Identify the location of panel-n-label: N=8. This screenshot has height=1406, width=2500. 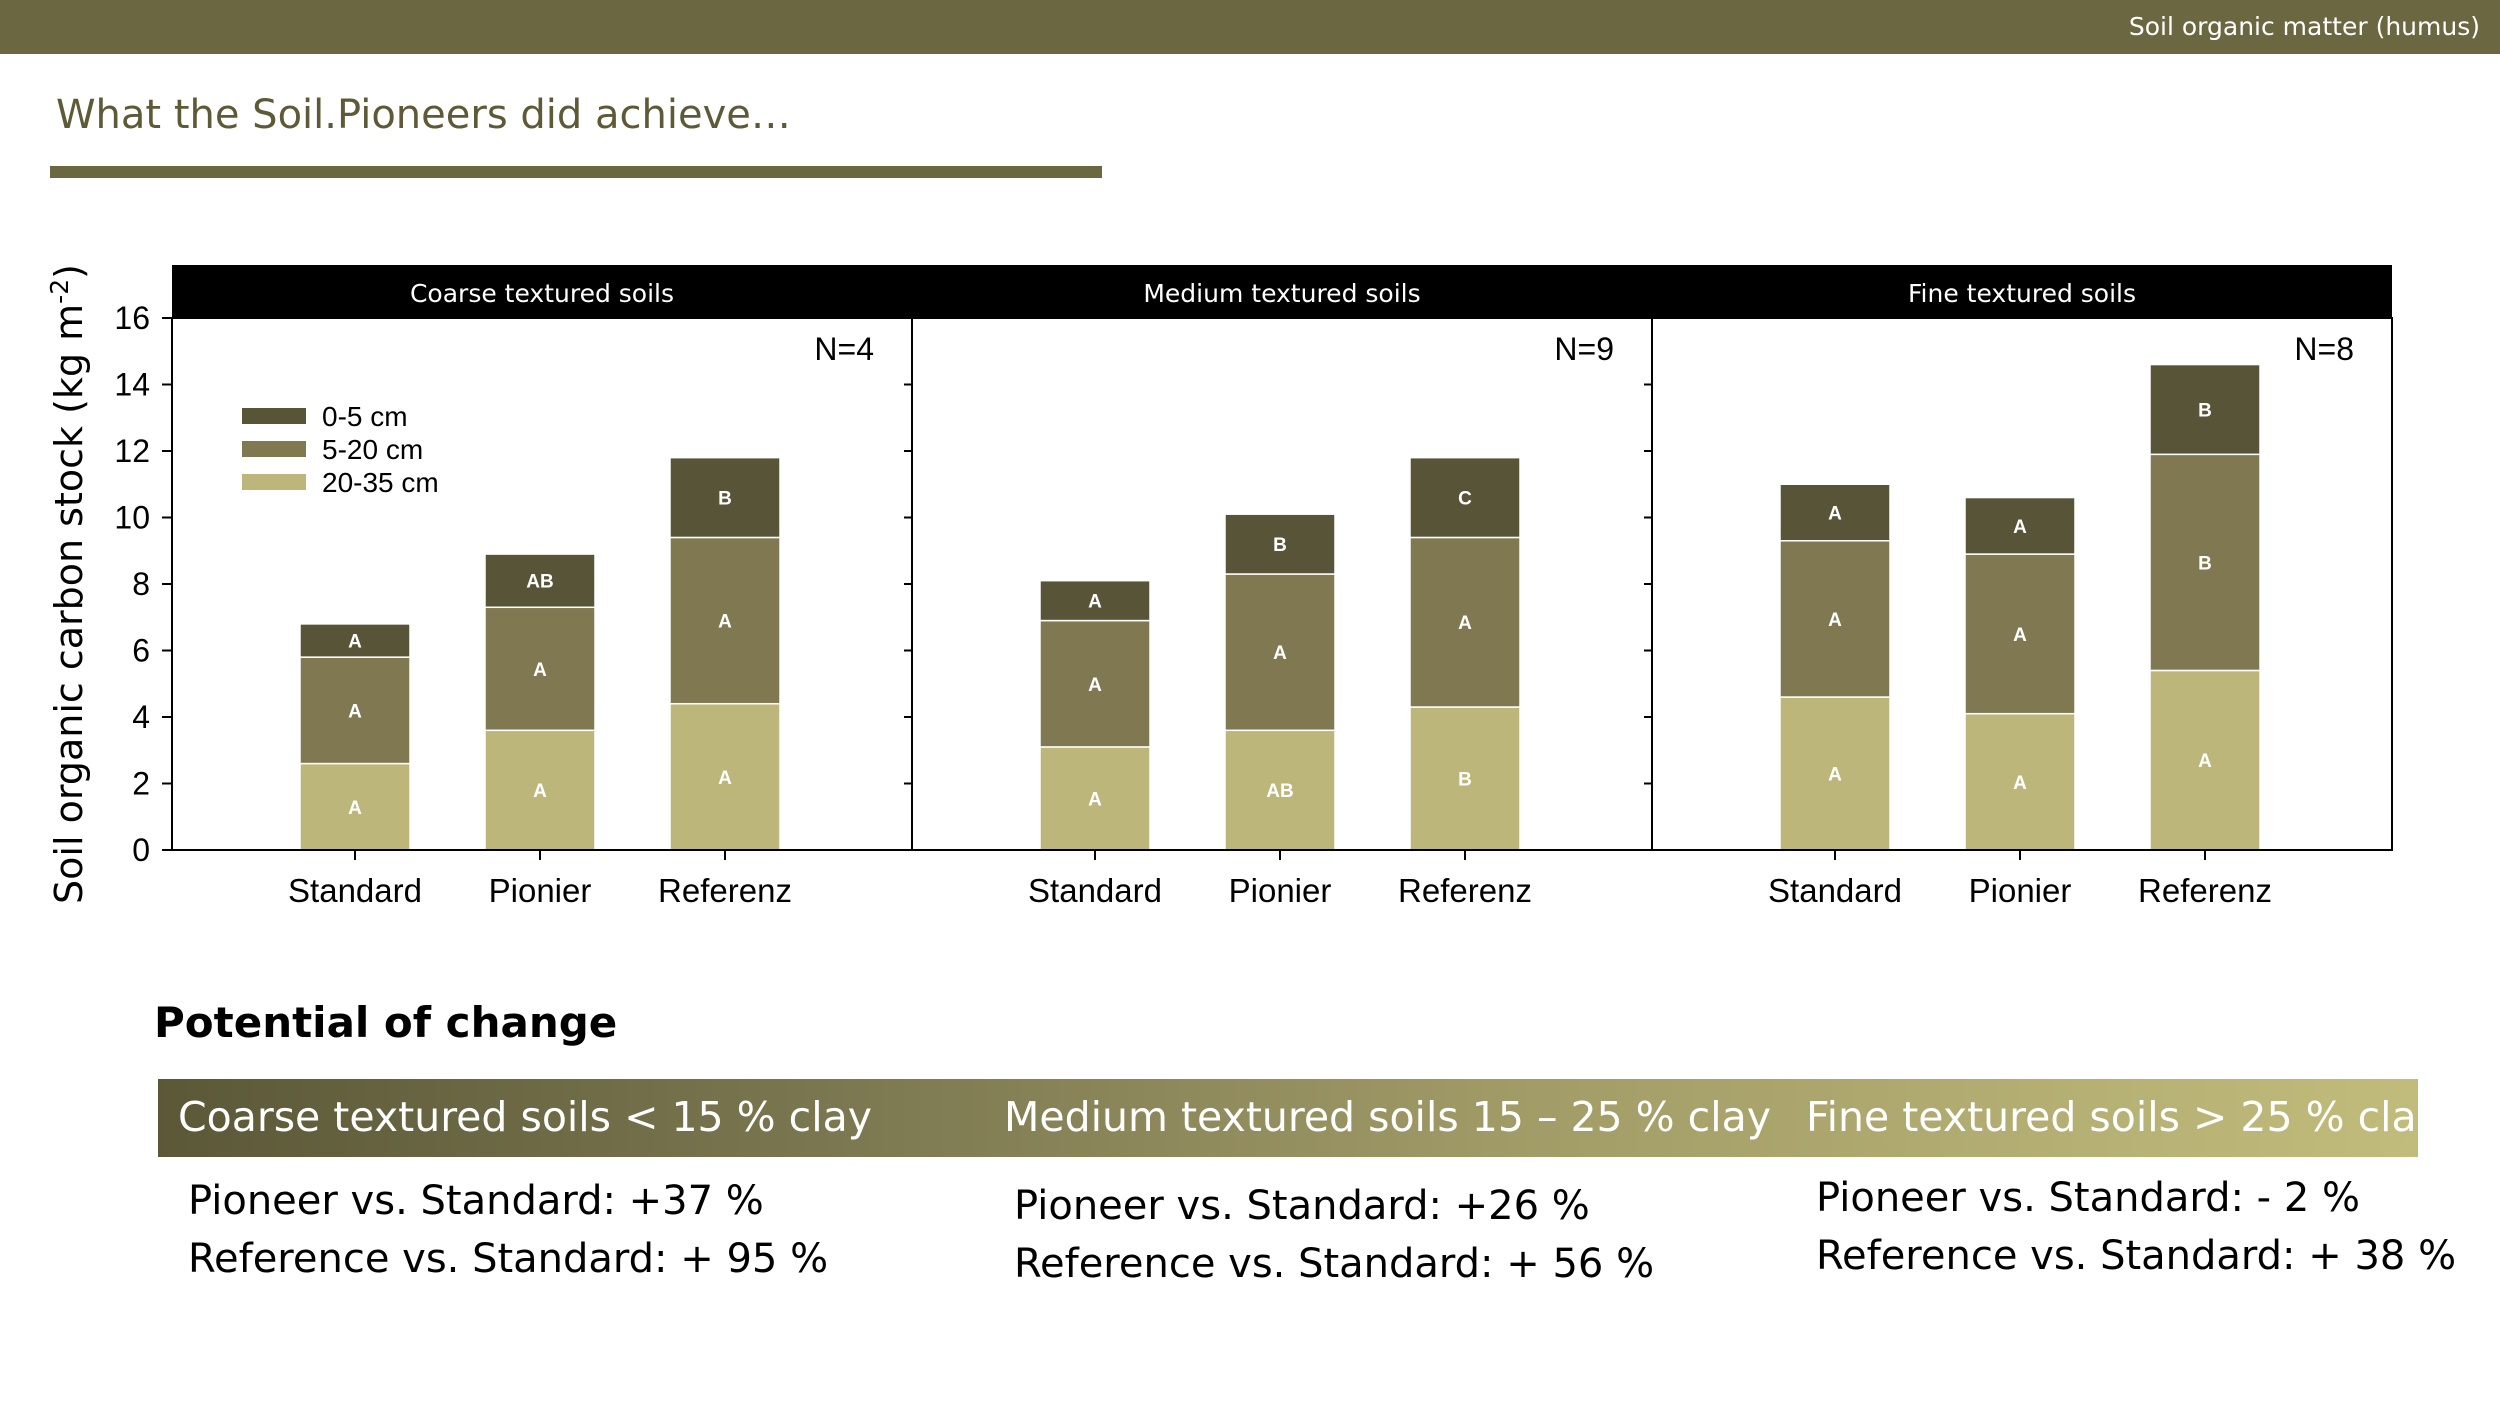
(2324, 349).